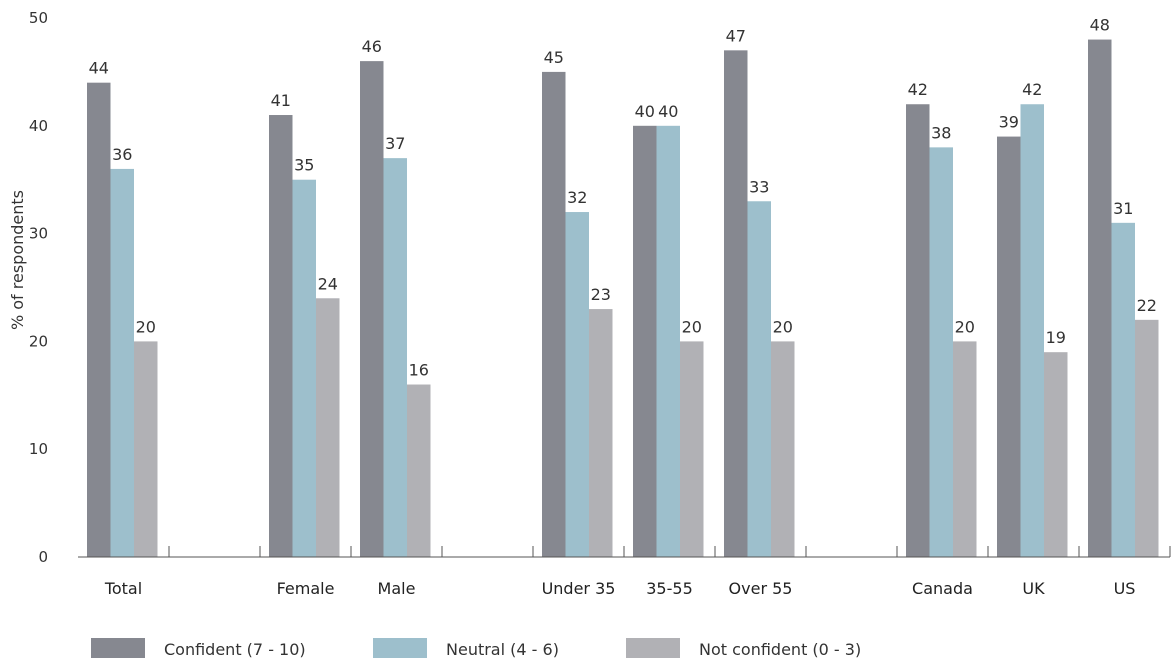 The height and width of the screenshot is (665, 1174). I want to click on legend-swatch-not, so click(653, 648).